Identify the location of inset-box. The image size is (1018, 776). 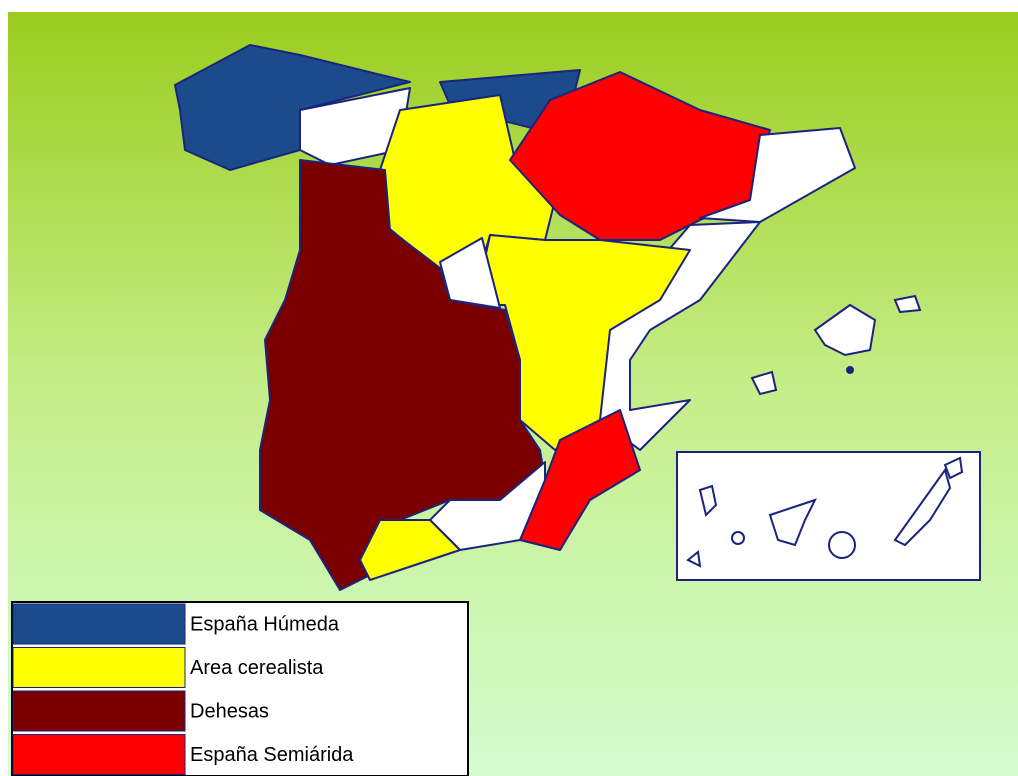
(828, 516).